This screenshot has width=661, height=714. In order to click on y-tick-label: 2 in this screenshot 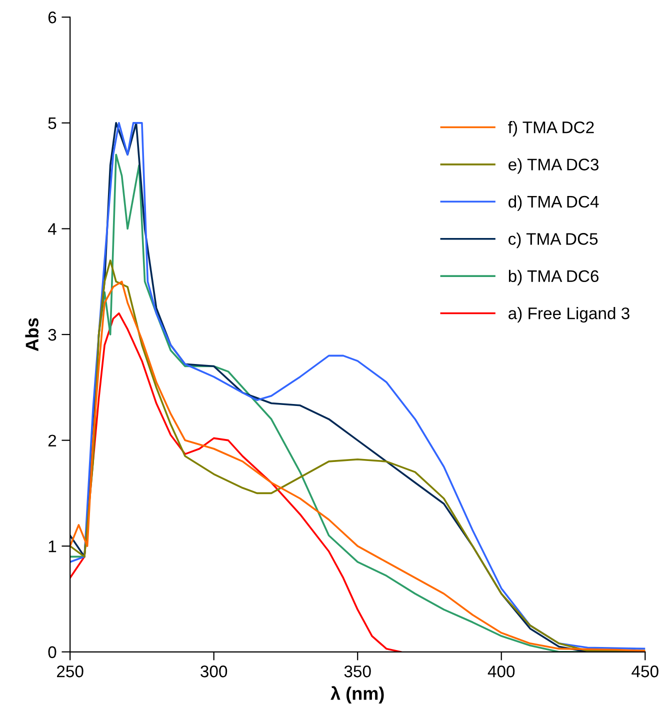, I will do `click(52, 440)`.